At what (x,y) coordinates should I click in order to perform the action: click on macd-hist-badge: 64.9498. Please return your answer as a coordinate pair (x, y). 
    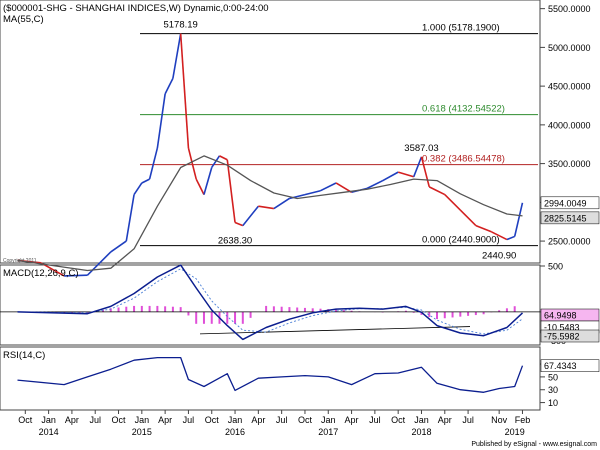
    Looking at the image, I should click on (560, 316).